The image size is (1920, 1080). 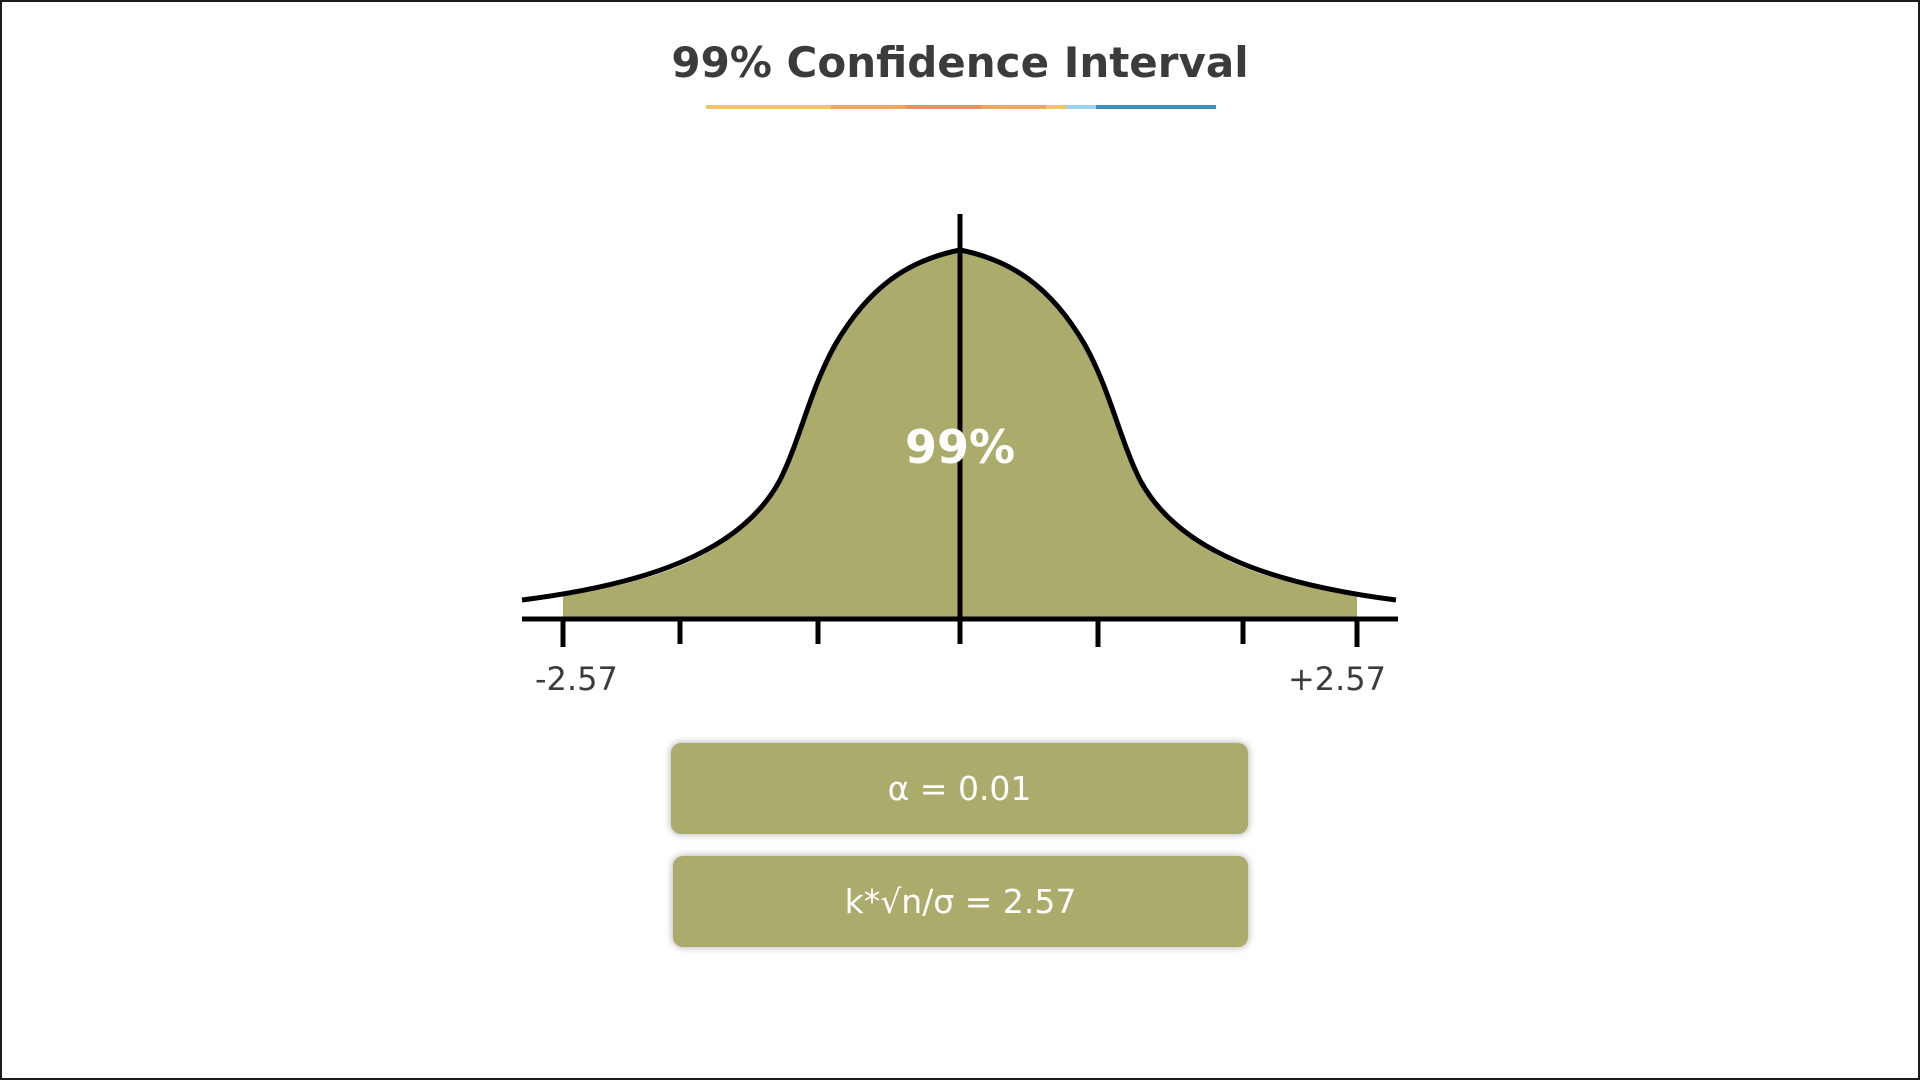 I want to click on alpha-value: α = 0.01, so click(x=959, y=788).